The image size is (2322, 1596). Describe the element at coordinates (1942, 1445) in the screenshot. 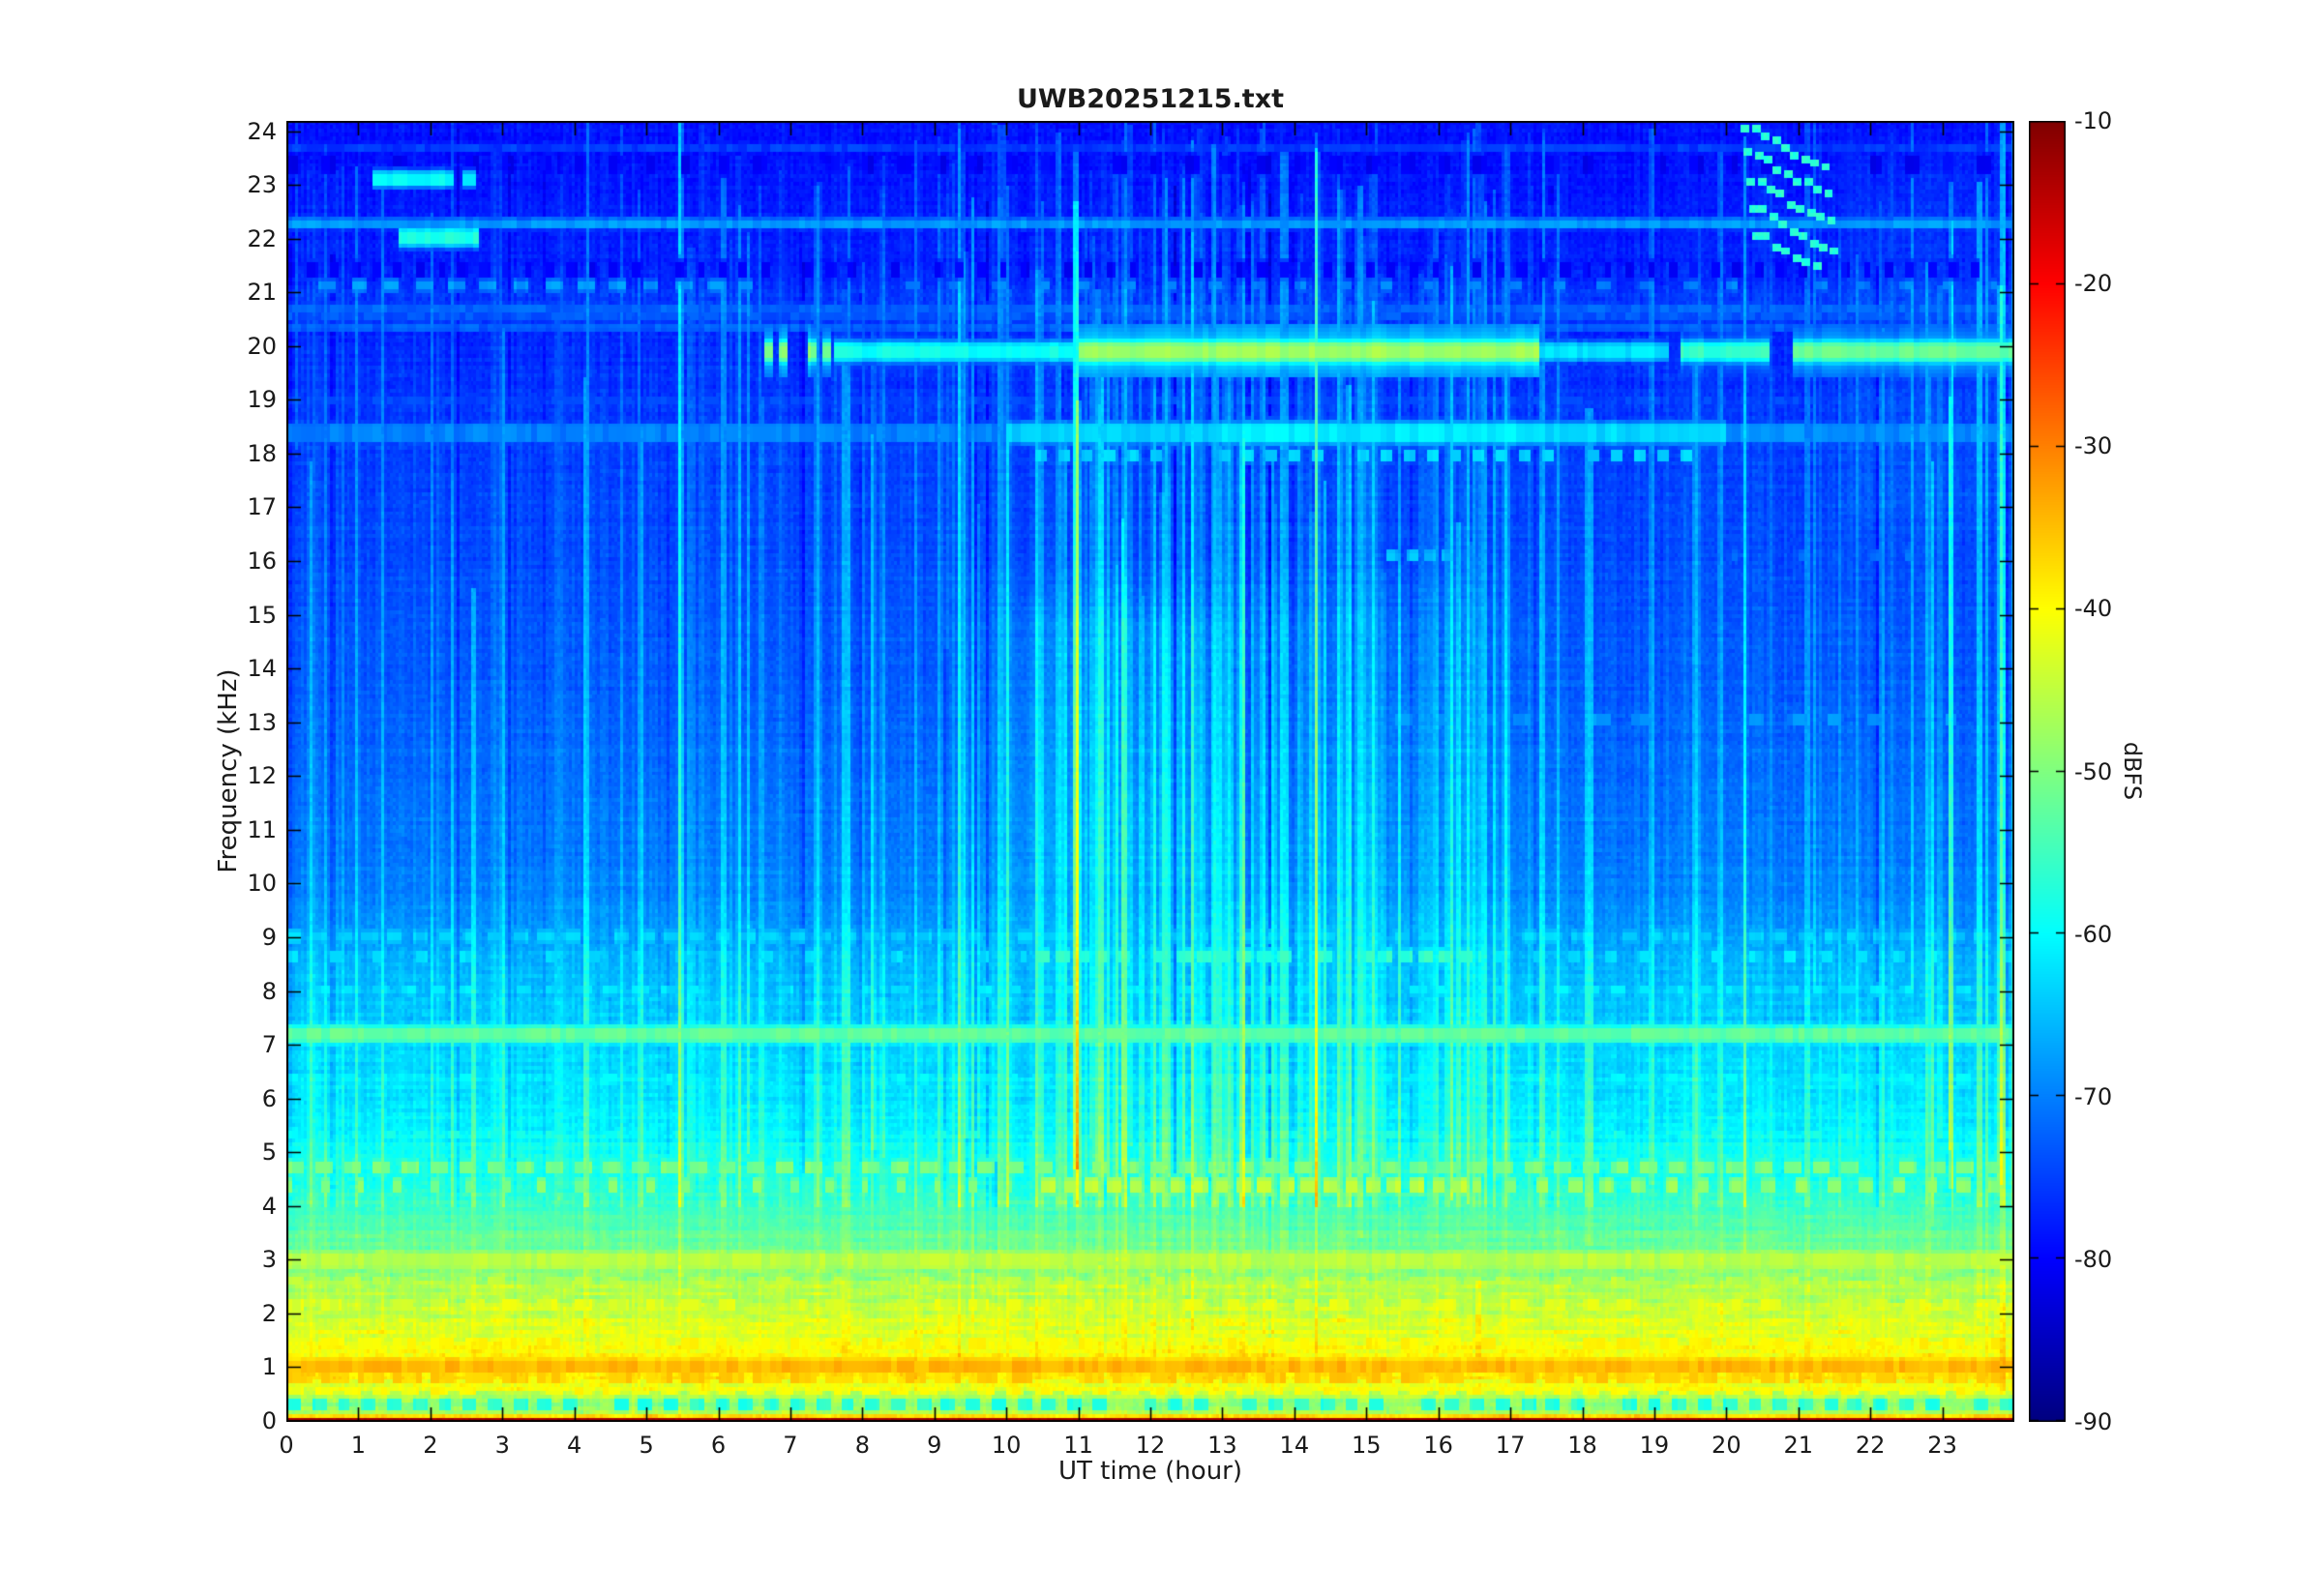

I see `x-tick-label: 23` at that location.